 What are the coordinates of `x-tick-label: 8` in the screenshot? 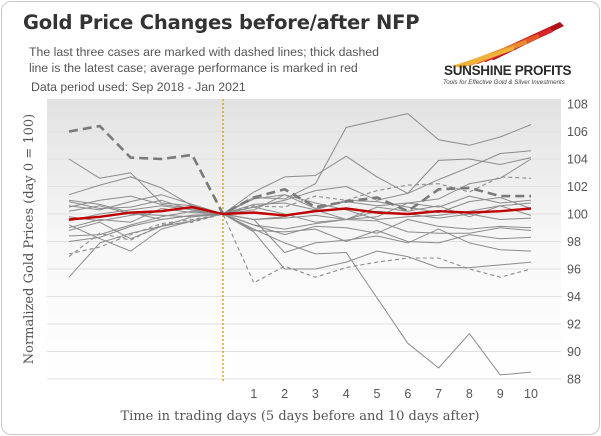 It's located at (469, 394).